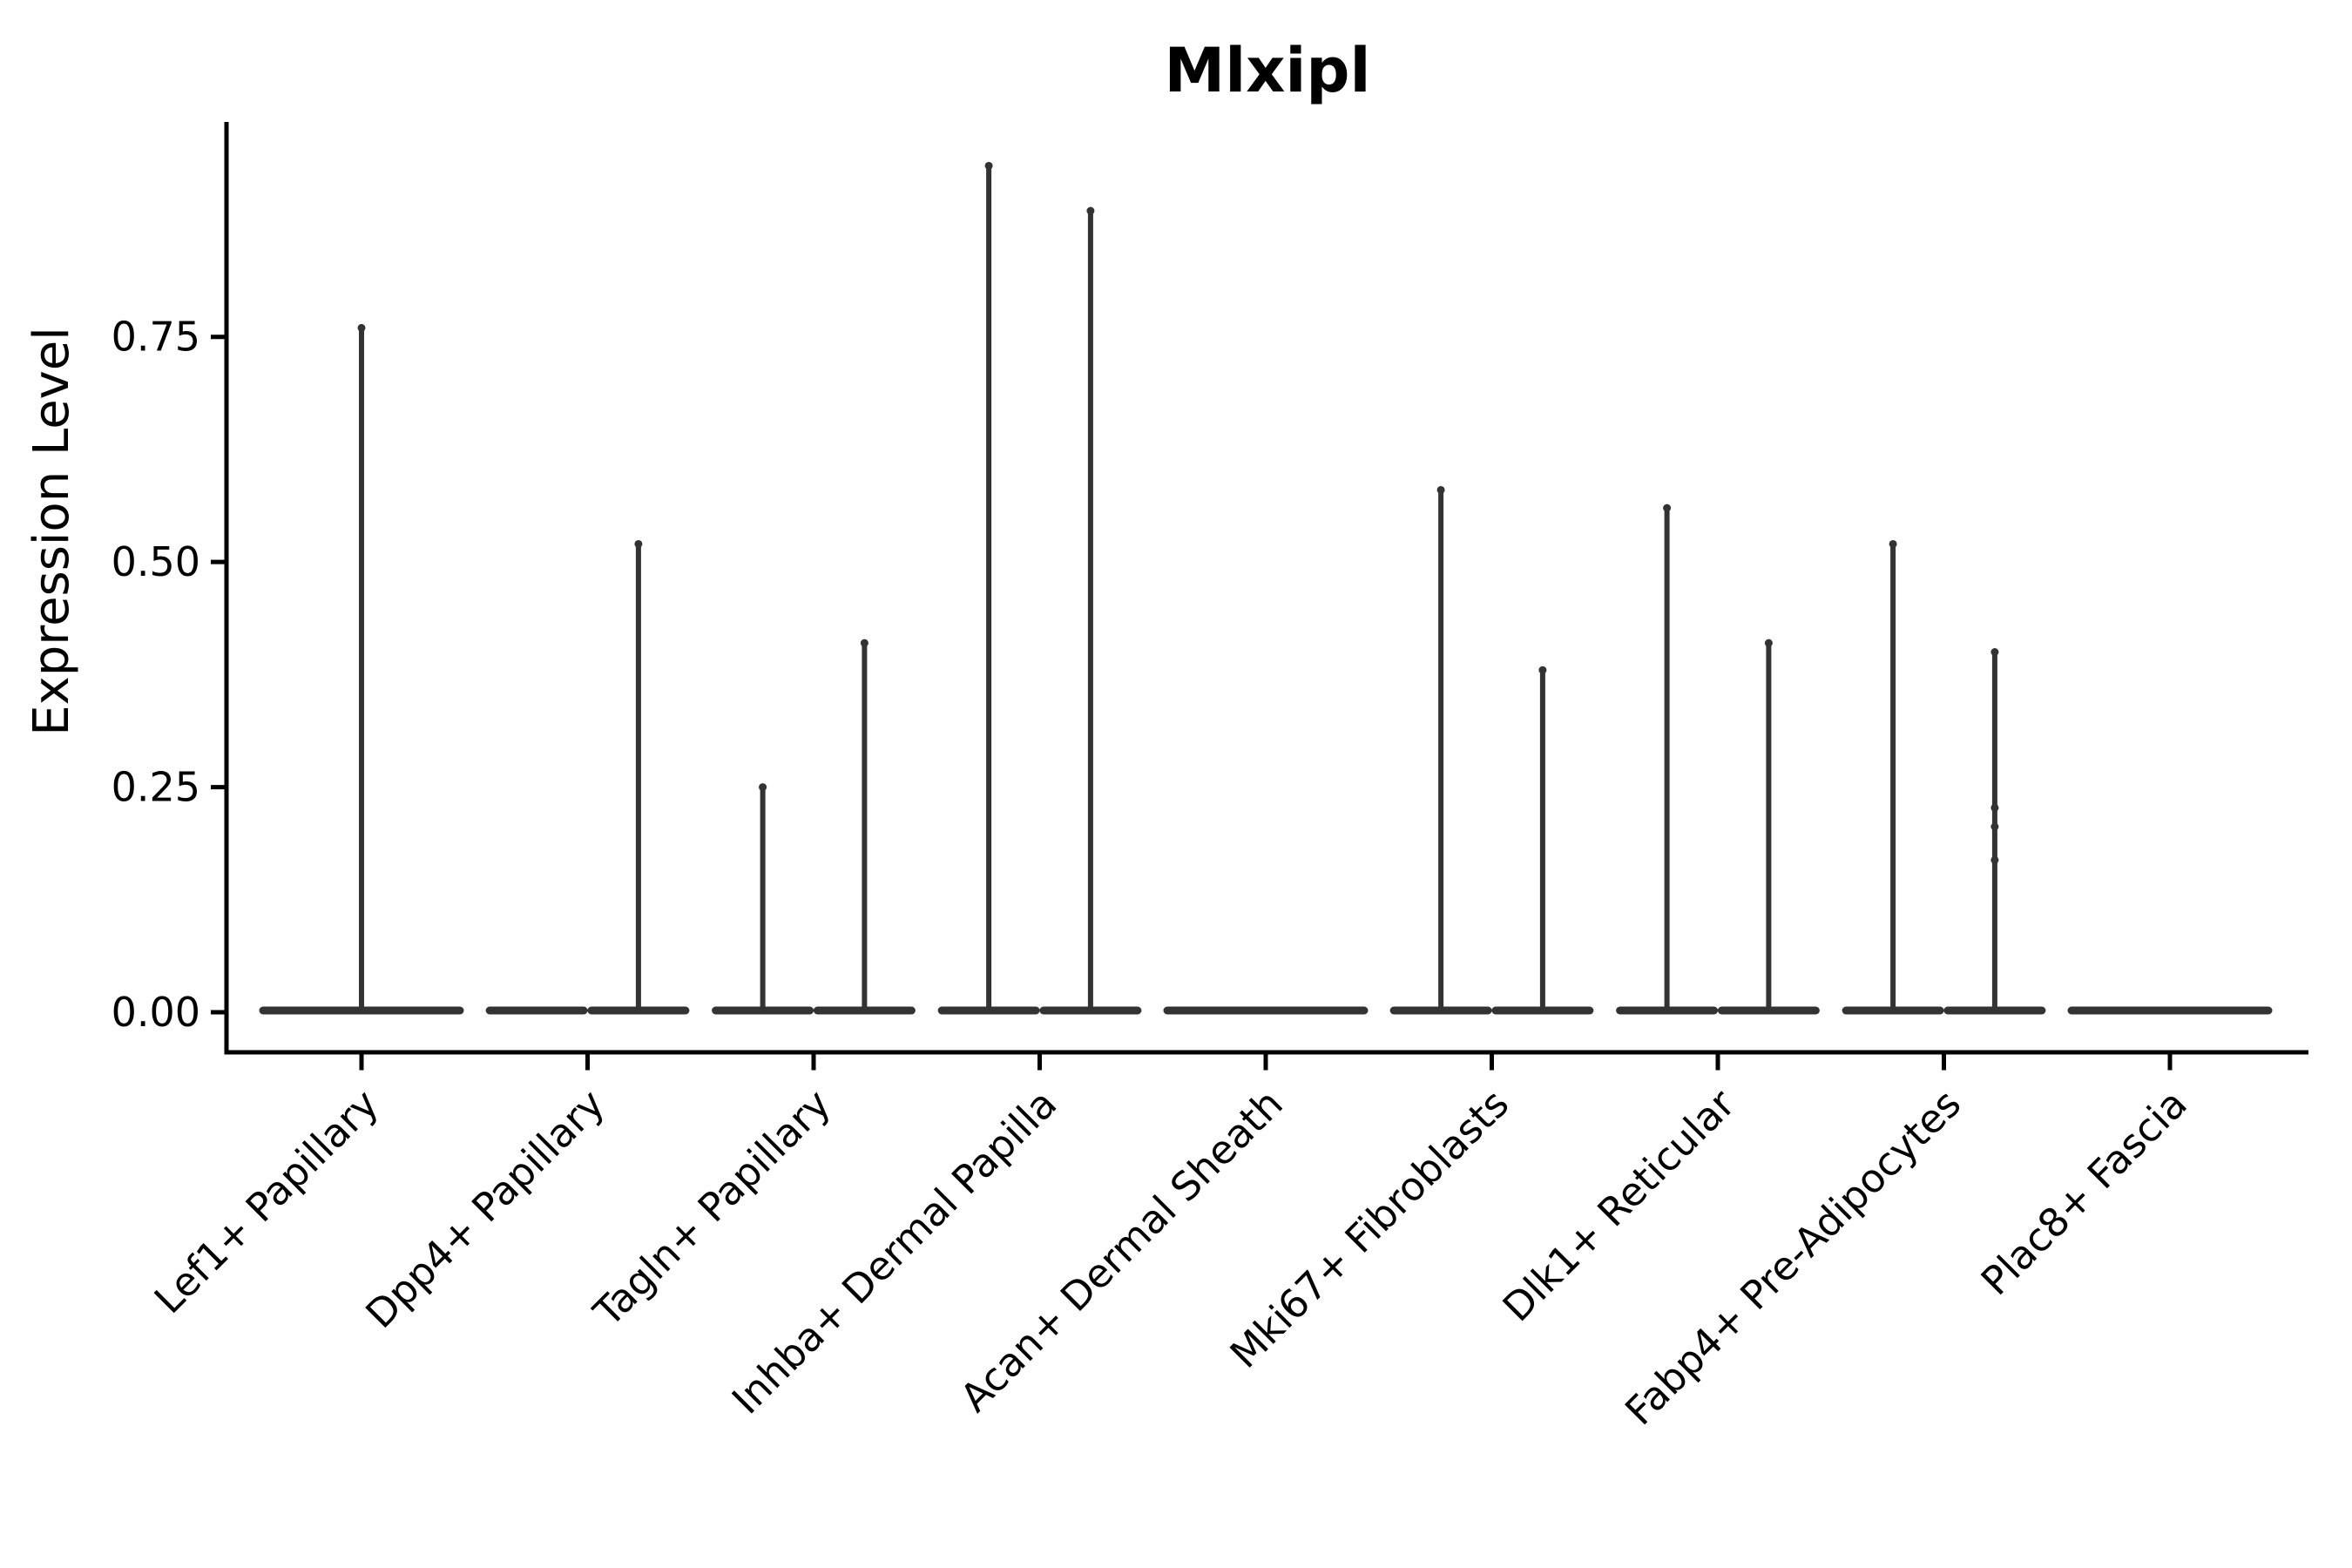  Describe the element at coordinates (1619, 1205) in the screenshot. I see `x-tick-label: Dlk1+ Reticular` at that location.